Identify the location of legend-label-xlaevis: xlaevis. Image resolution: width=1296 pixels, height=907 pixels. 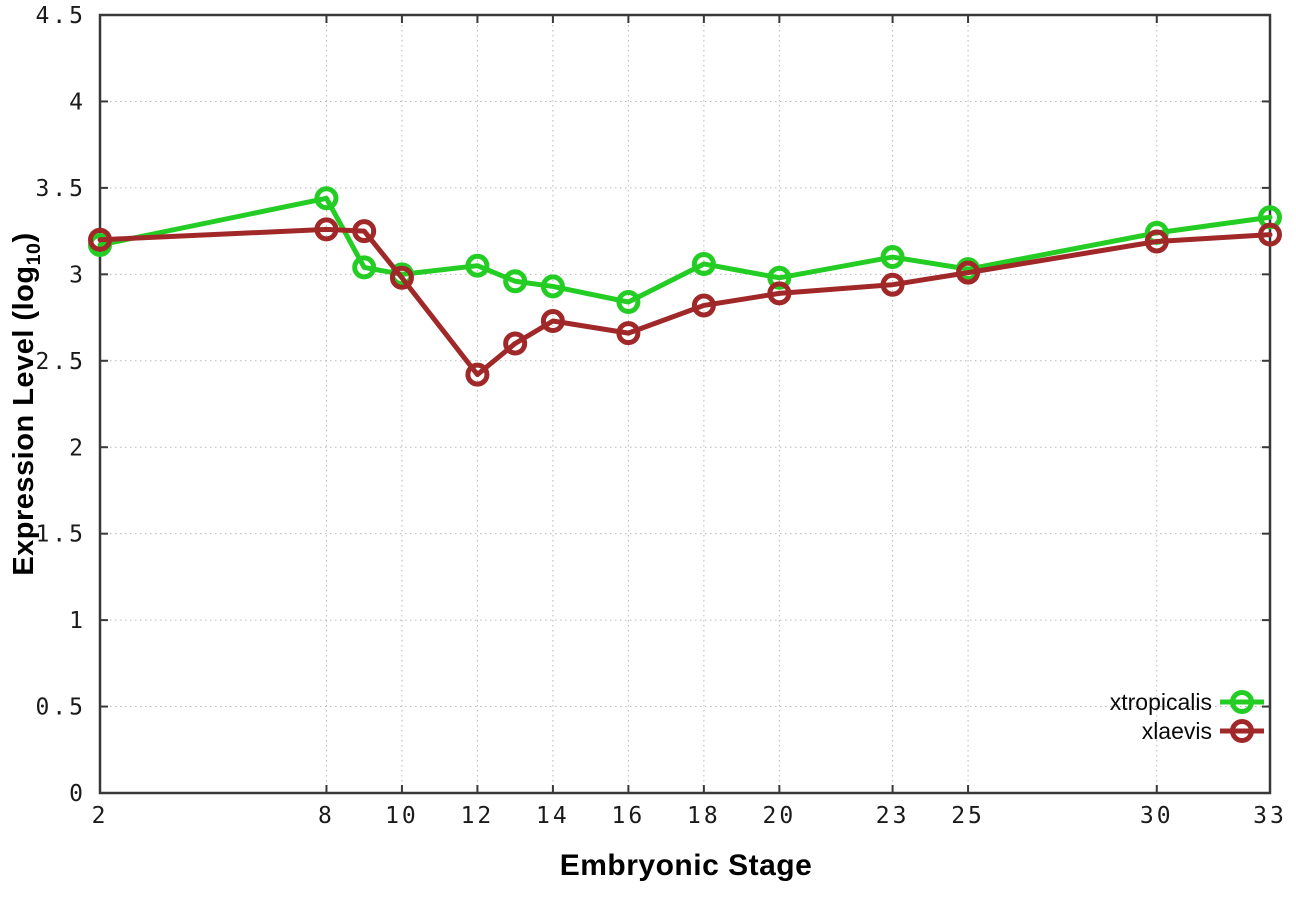
(1177, 731).